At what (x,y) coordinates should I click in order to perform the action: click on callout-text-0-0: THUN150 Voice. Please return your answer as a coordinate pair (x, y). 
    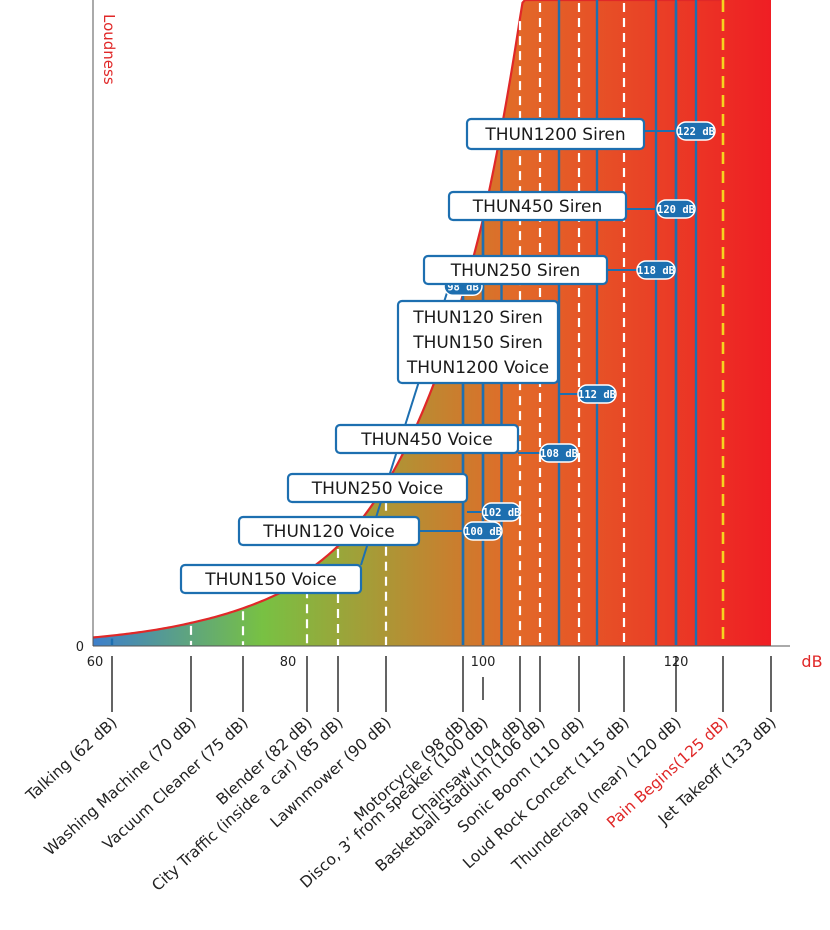
    Looking at the image, I should click on (270, 580).